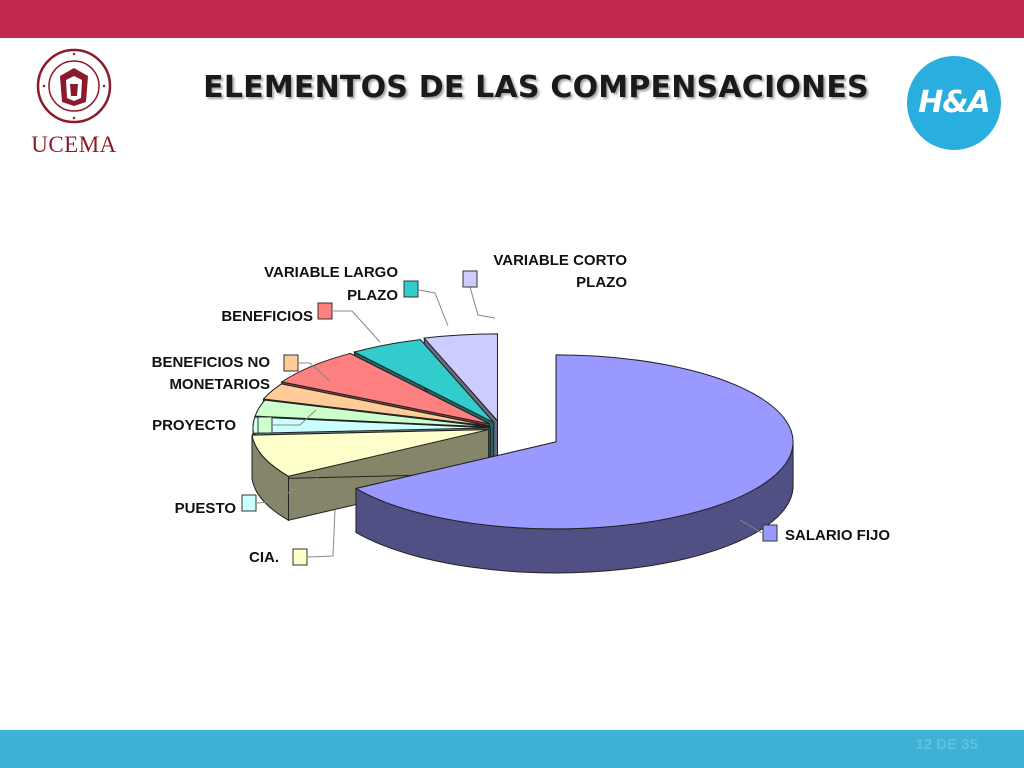 The height and width of the screenshot is (768, 1024). Describe the element at coordinates (411, 289) in the screenshot. I see `swatch-variable-largo-plazo` at that location.